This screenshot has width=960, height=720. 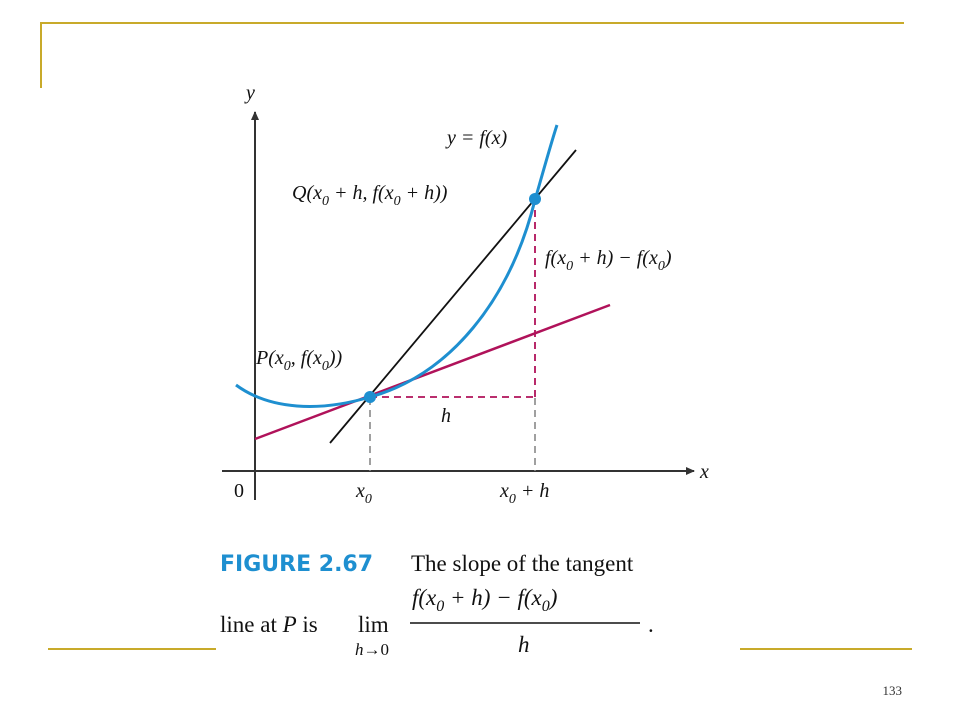 I want to click on limit-symbol: lim, so click(x=373, y=624).